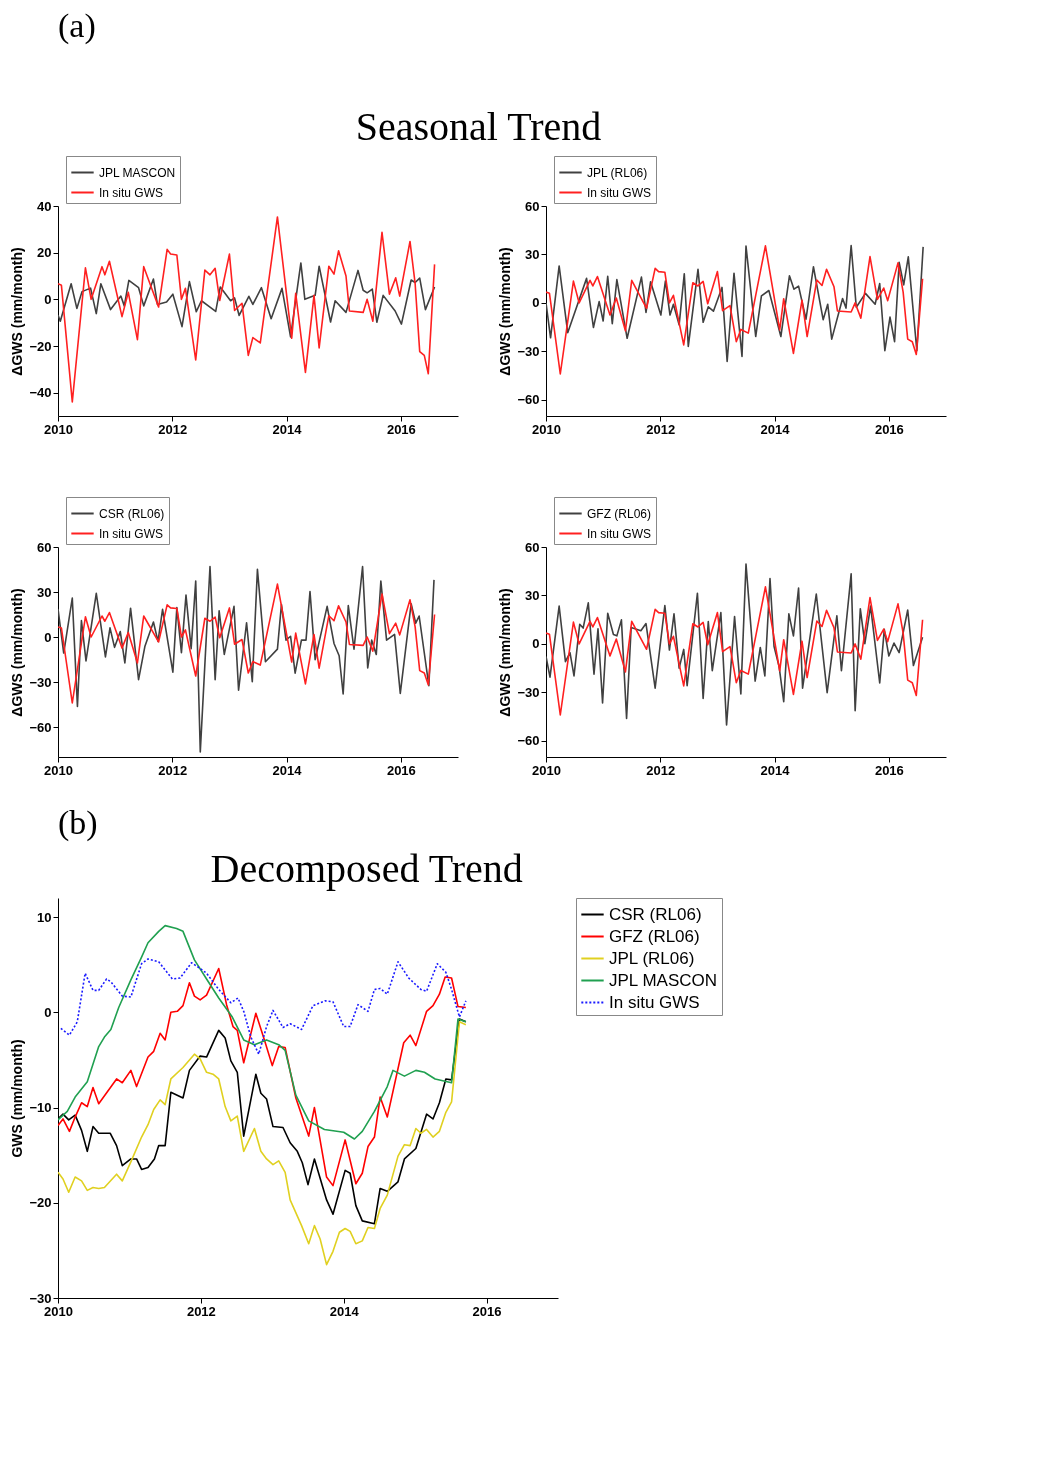 The width and height of the screenshot is (1059, 1468). Describe the element at coordinates (44, 253) in the screenshot. I see `y-tick-label: 20` at that location.